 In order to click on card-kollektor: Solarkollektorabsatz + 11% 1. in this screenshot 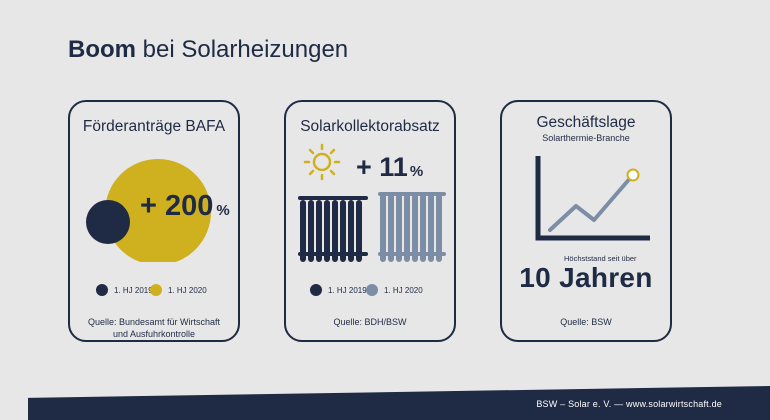, I will do `click(370, 221)`.